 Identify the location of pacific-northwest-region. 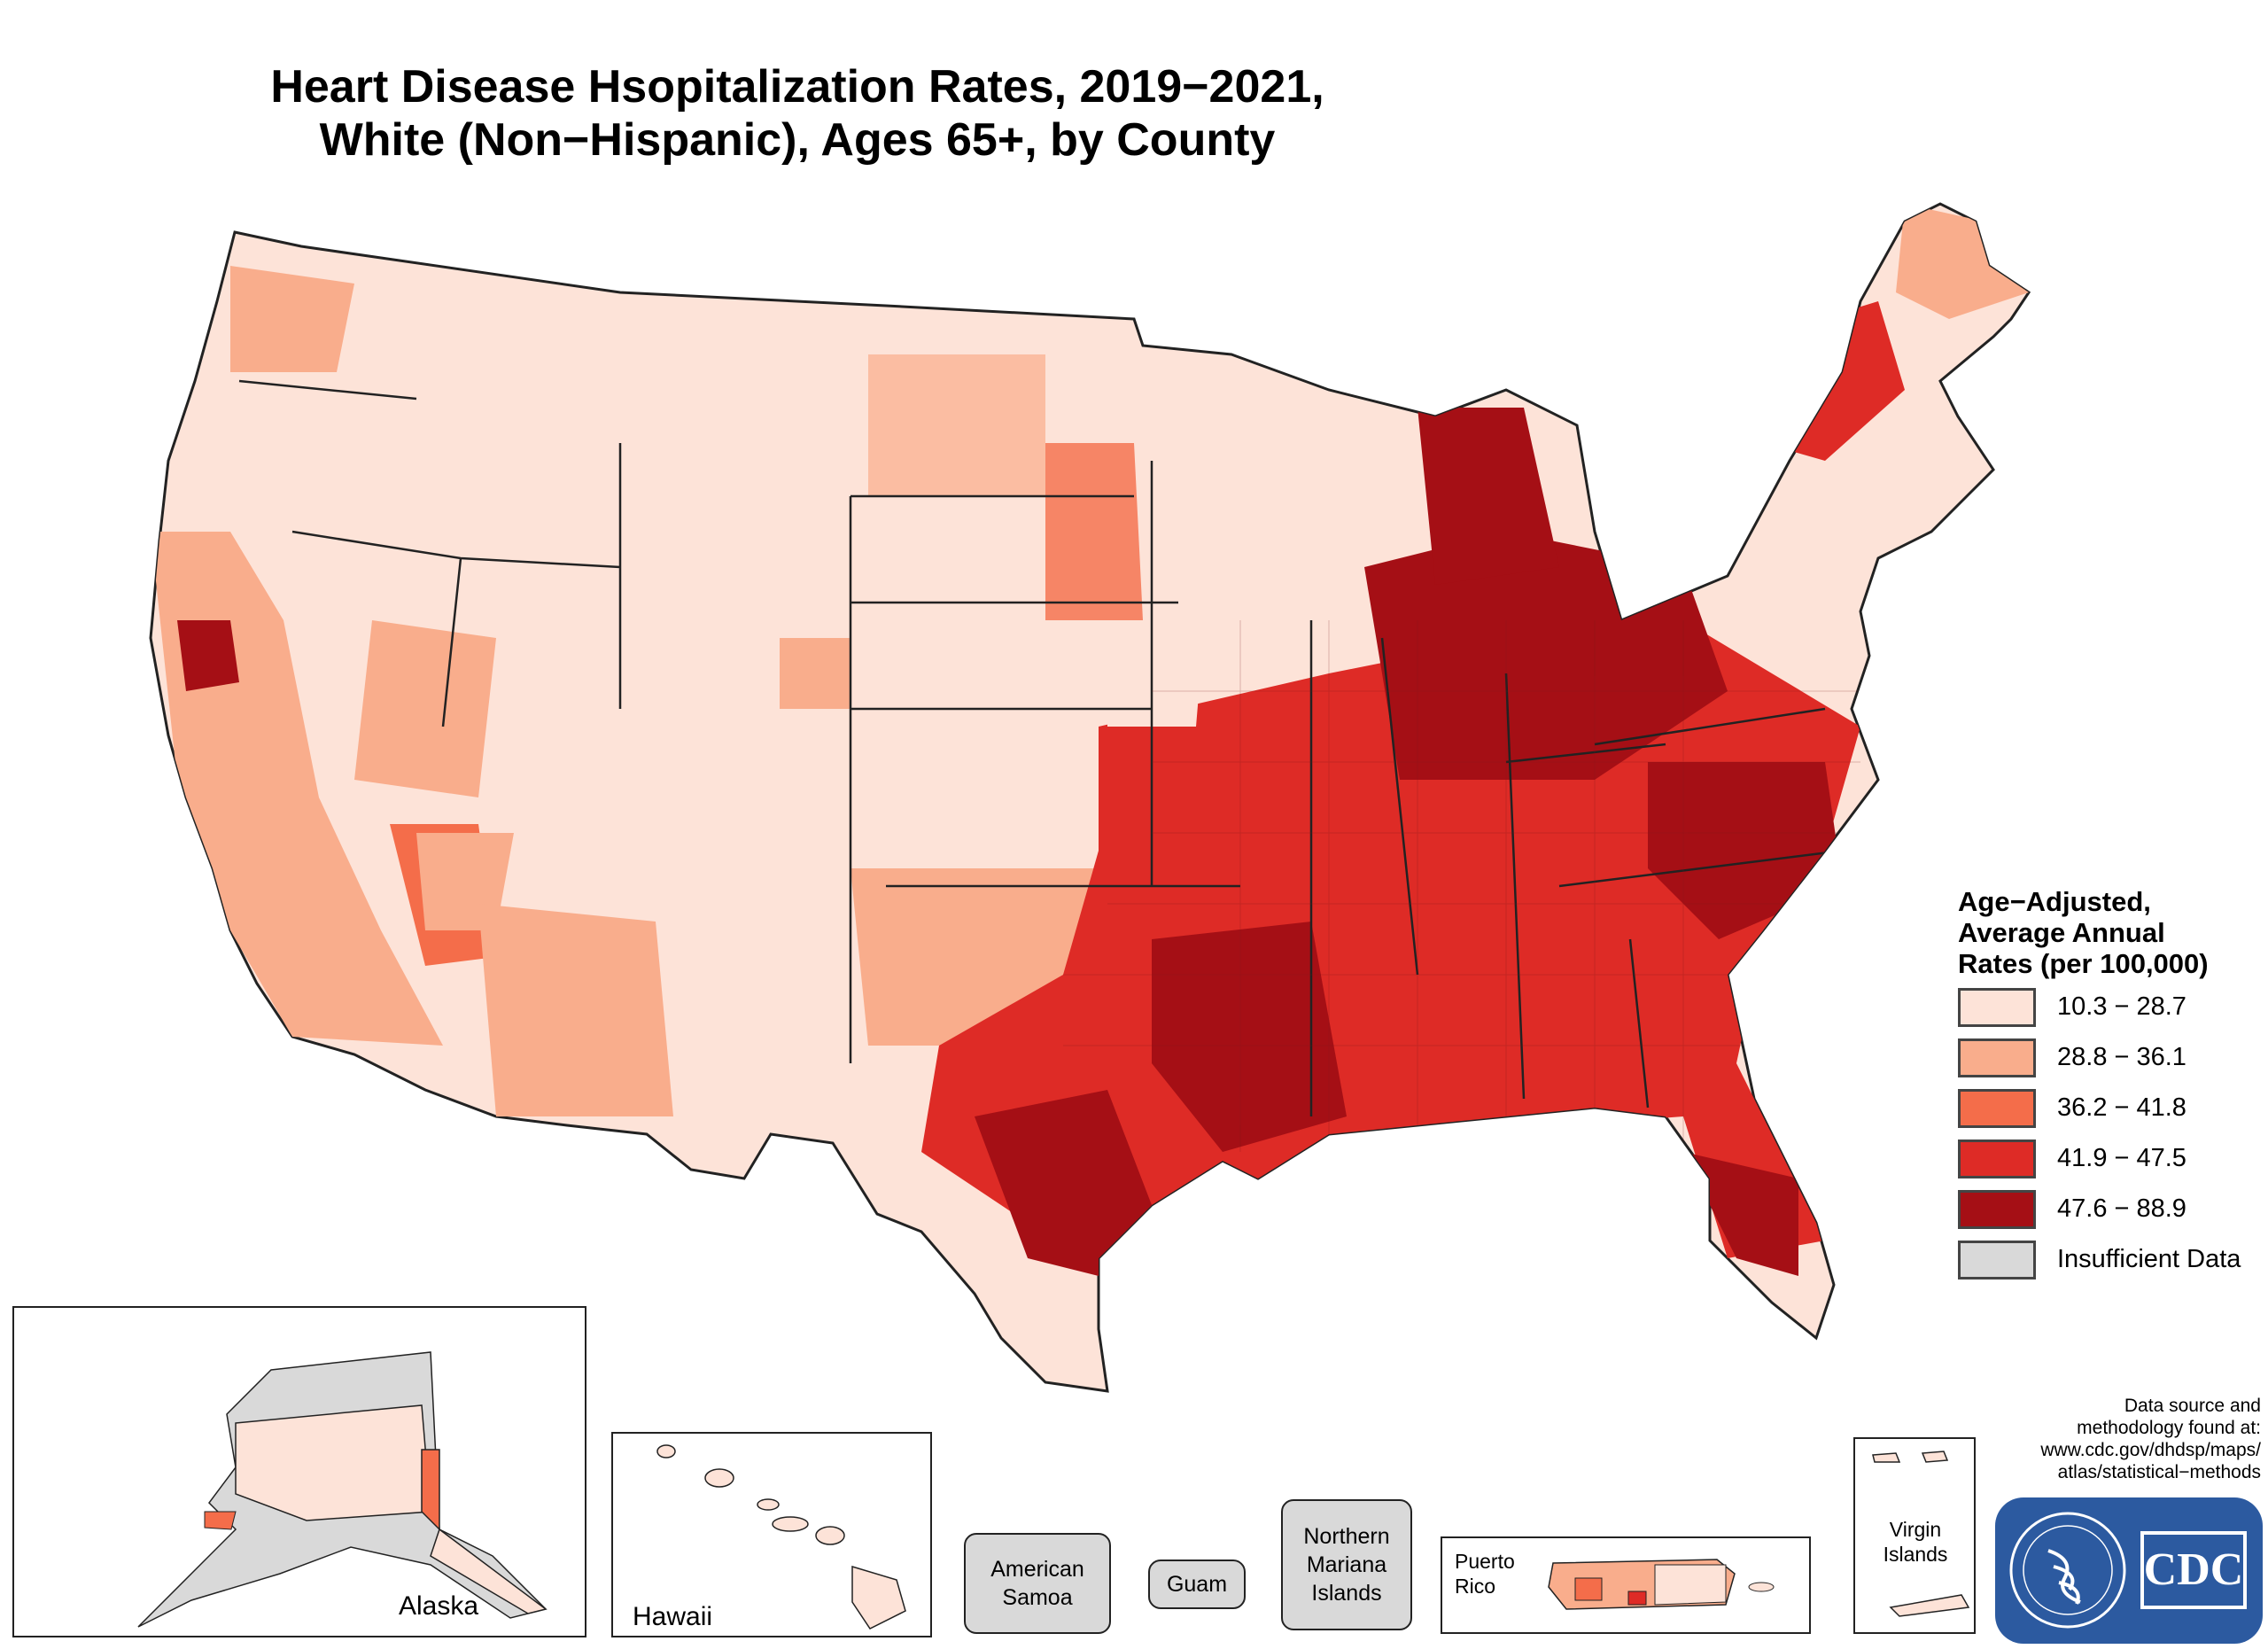
(292, 319).